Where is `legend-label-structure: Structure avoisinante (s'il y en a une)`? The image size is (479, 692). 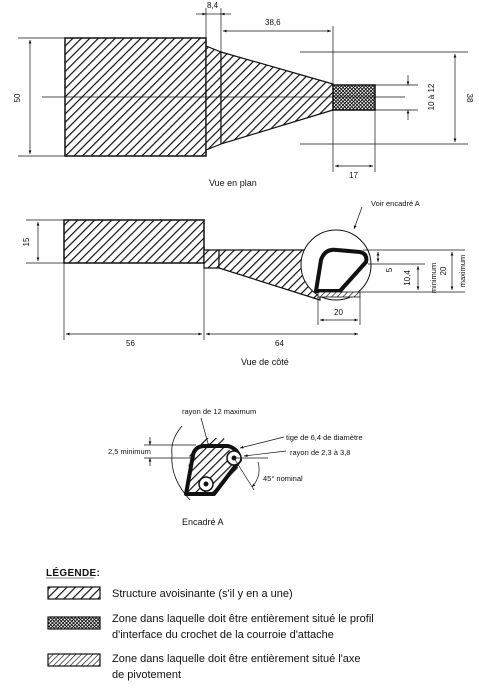
legend-label-structure: Structure avoisinante (s'il y en a une) is located at coordinates (202, 594).